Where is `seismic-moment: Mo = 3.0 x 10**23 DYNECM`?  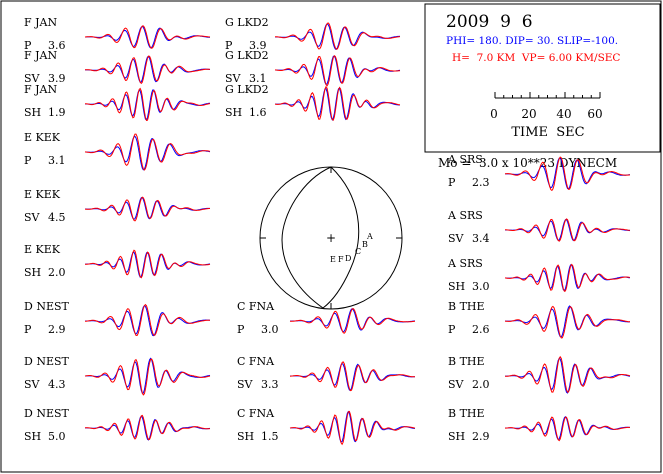
seismic-moment: Mo = 3.0 x 10**23 DYNECM is located at coordinates (527, 163).